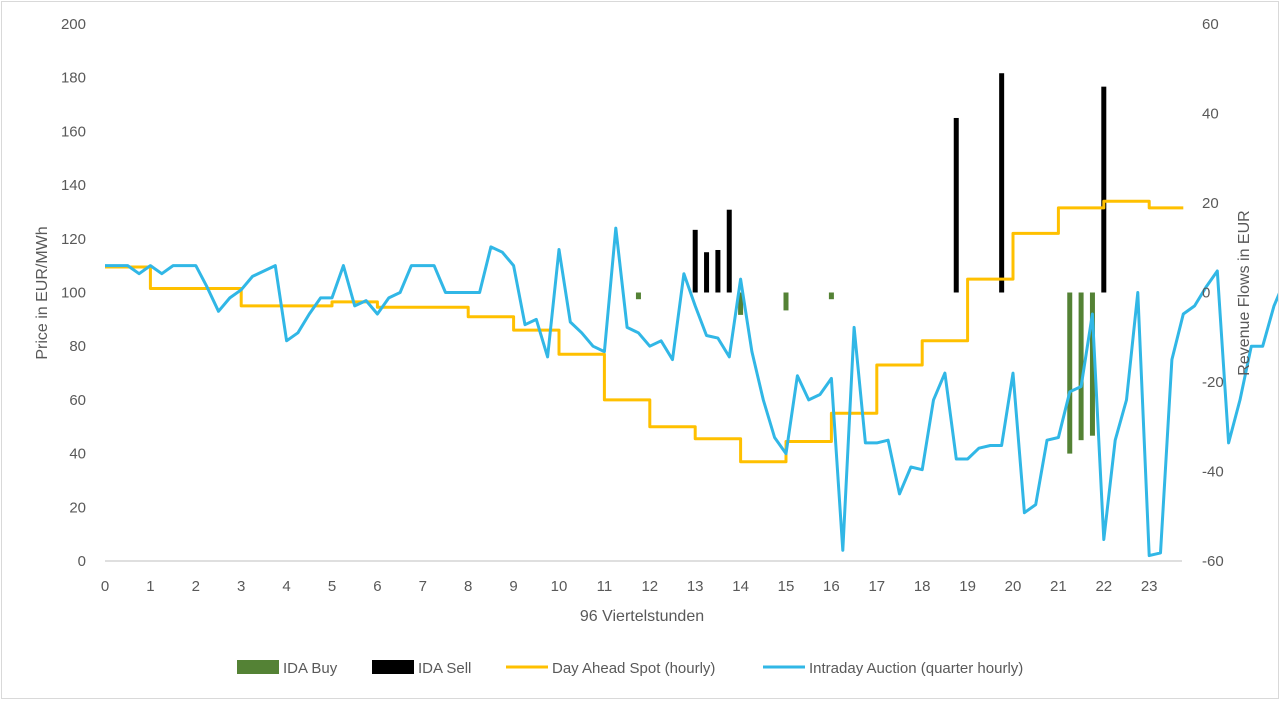 This screenshot has height=703, width=1280. I want to click on x-tick-label: 2, so click(196, 586).